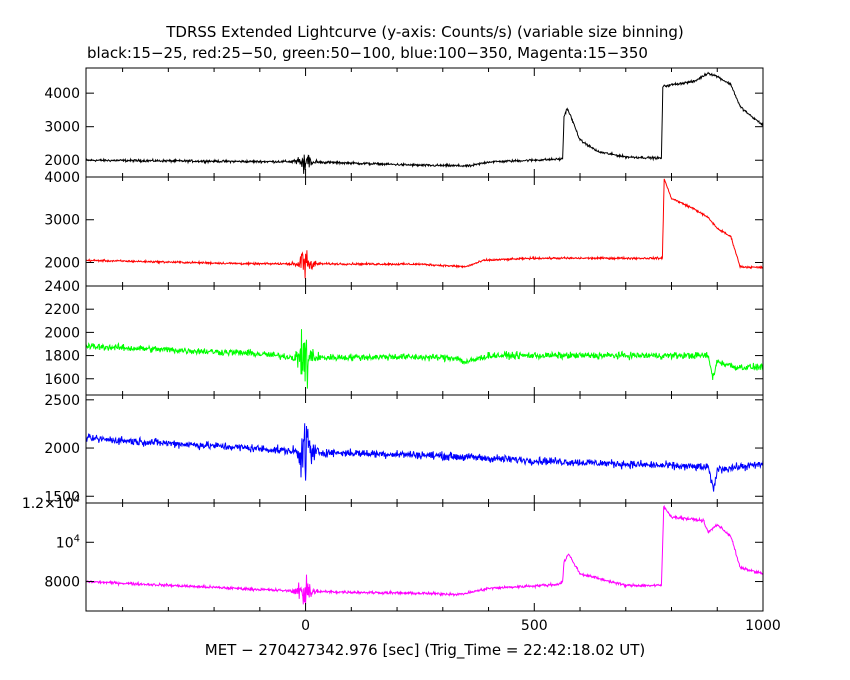 Image resolution: width=850 pixels, height=680 pixels. I want to click on x-axis: 0 500 1000, so click(541, 626).